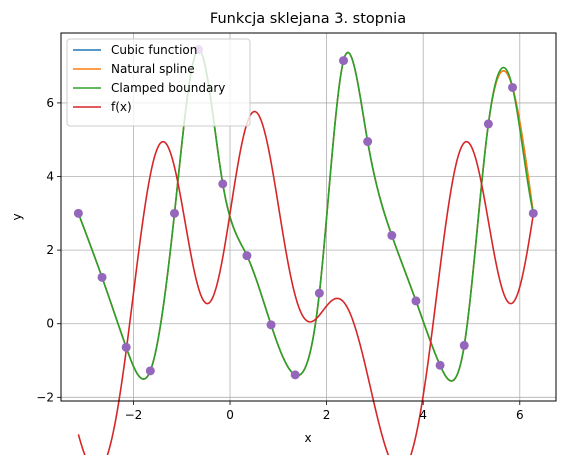 The image size is (565, 455). Describe the element at coordinates (50, 177) in the screenshot. I see `y-tick-label: 4` at that location.